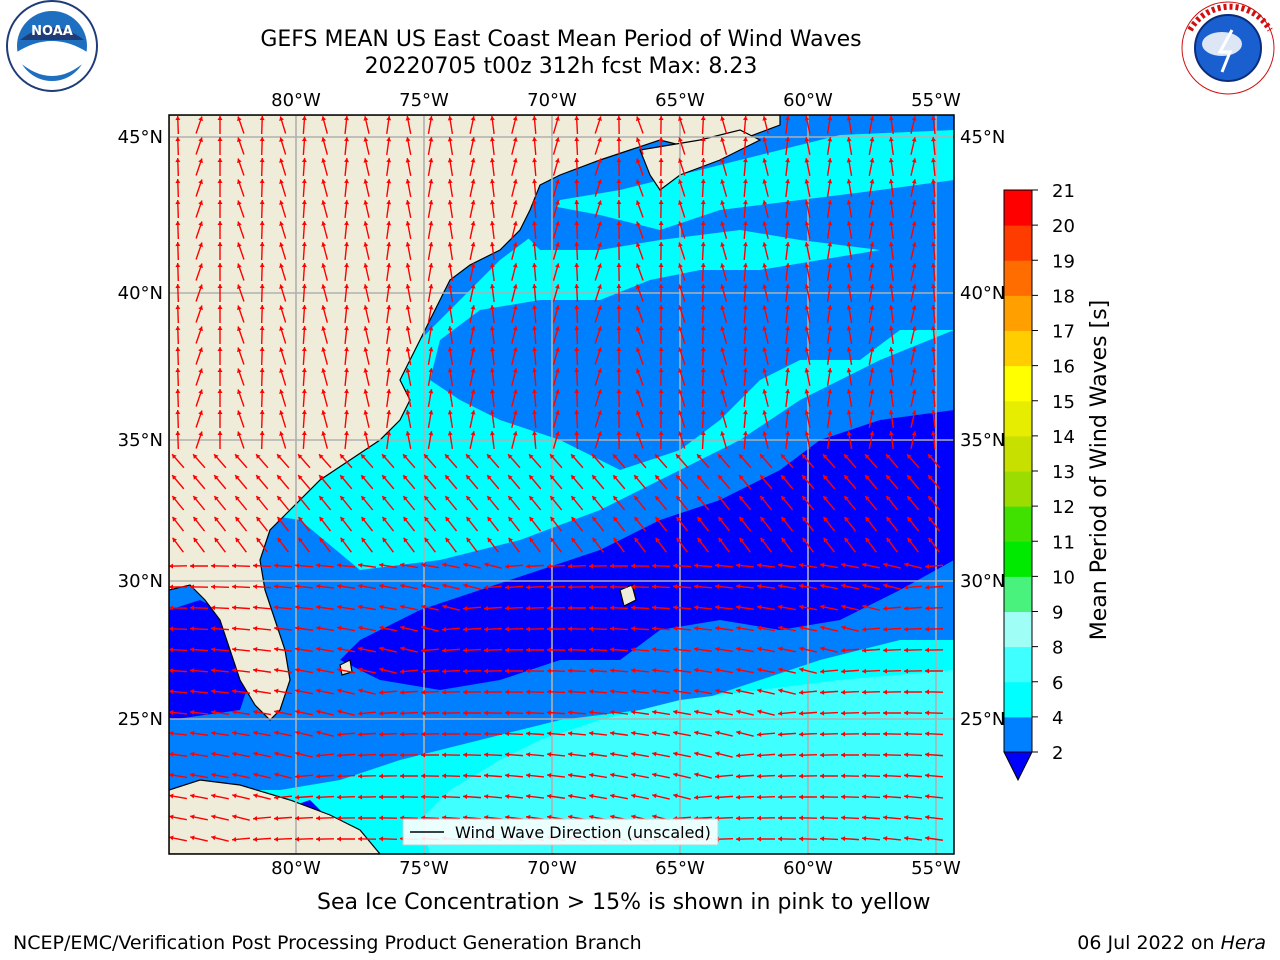  Describe the element at coordinates (140, 719) in the screenshot. I see `lat-label-left: 25°N` at that location.